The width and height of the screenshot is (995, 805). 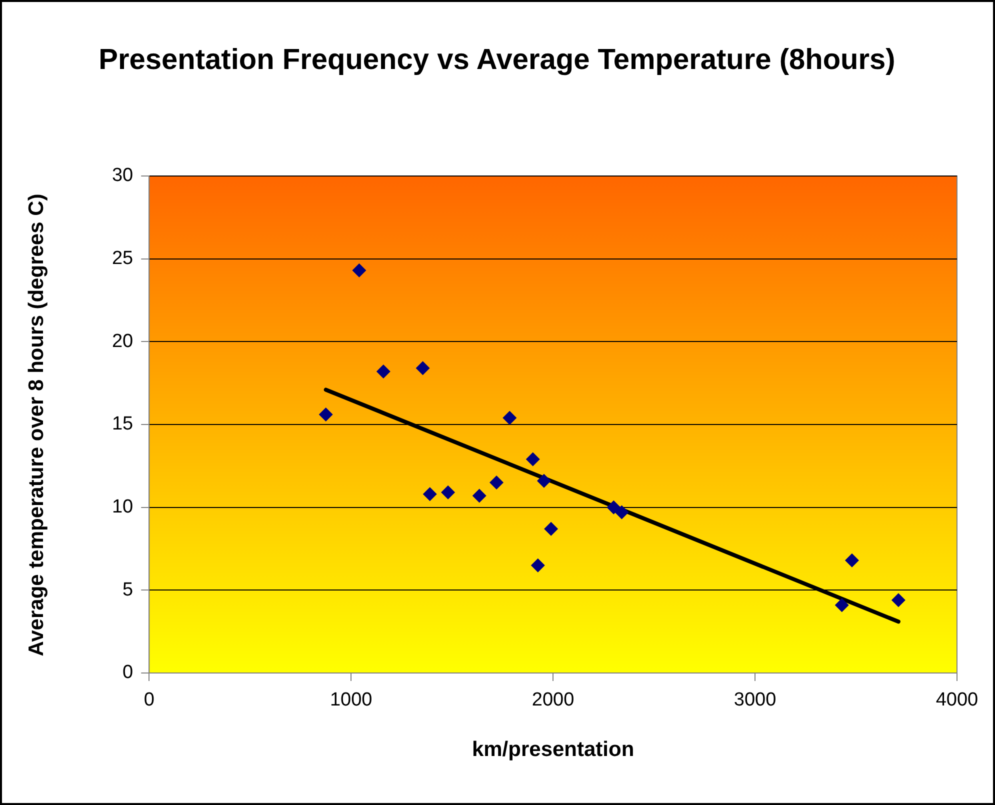 I want to click on y-tick-label: 5, so click(x=128, y=589).